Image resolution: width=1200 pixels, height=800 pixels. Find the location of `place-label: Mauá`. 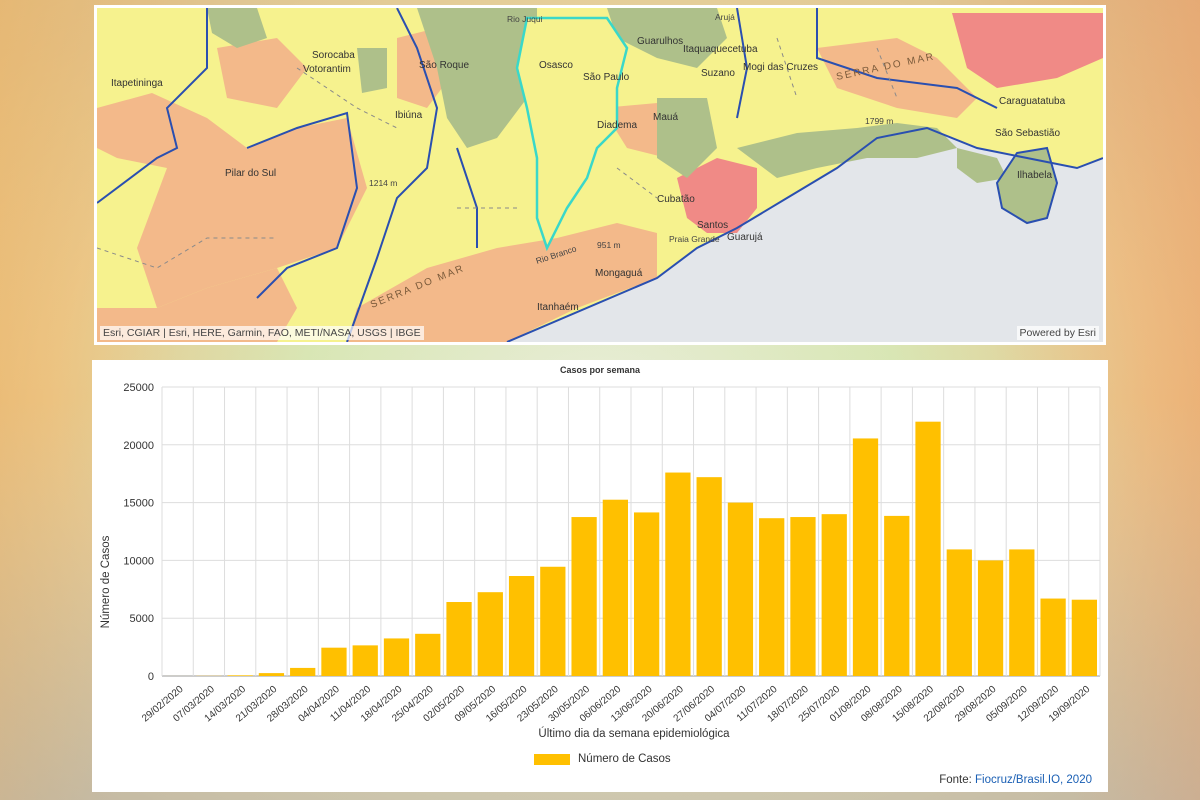

place-label: Mauá is located at coordinates (665, 117).